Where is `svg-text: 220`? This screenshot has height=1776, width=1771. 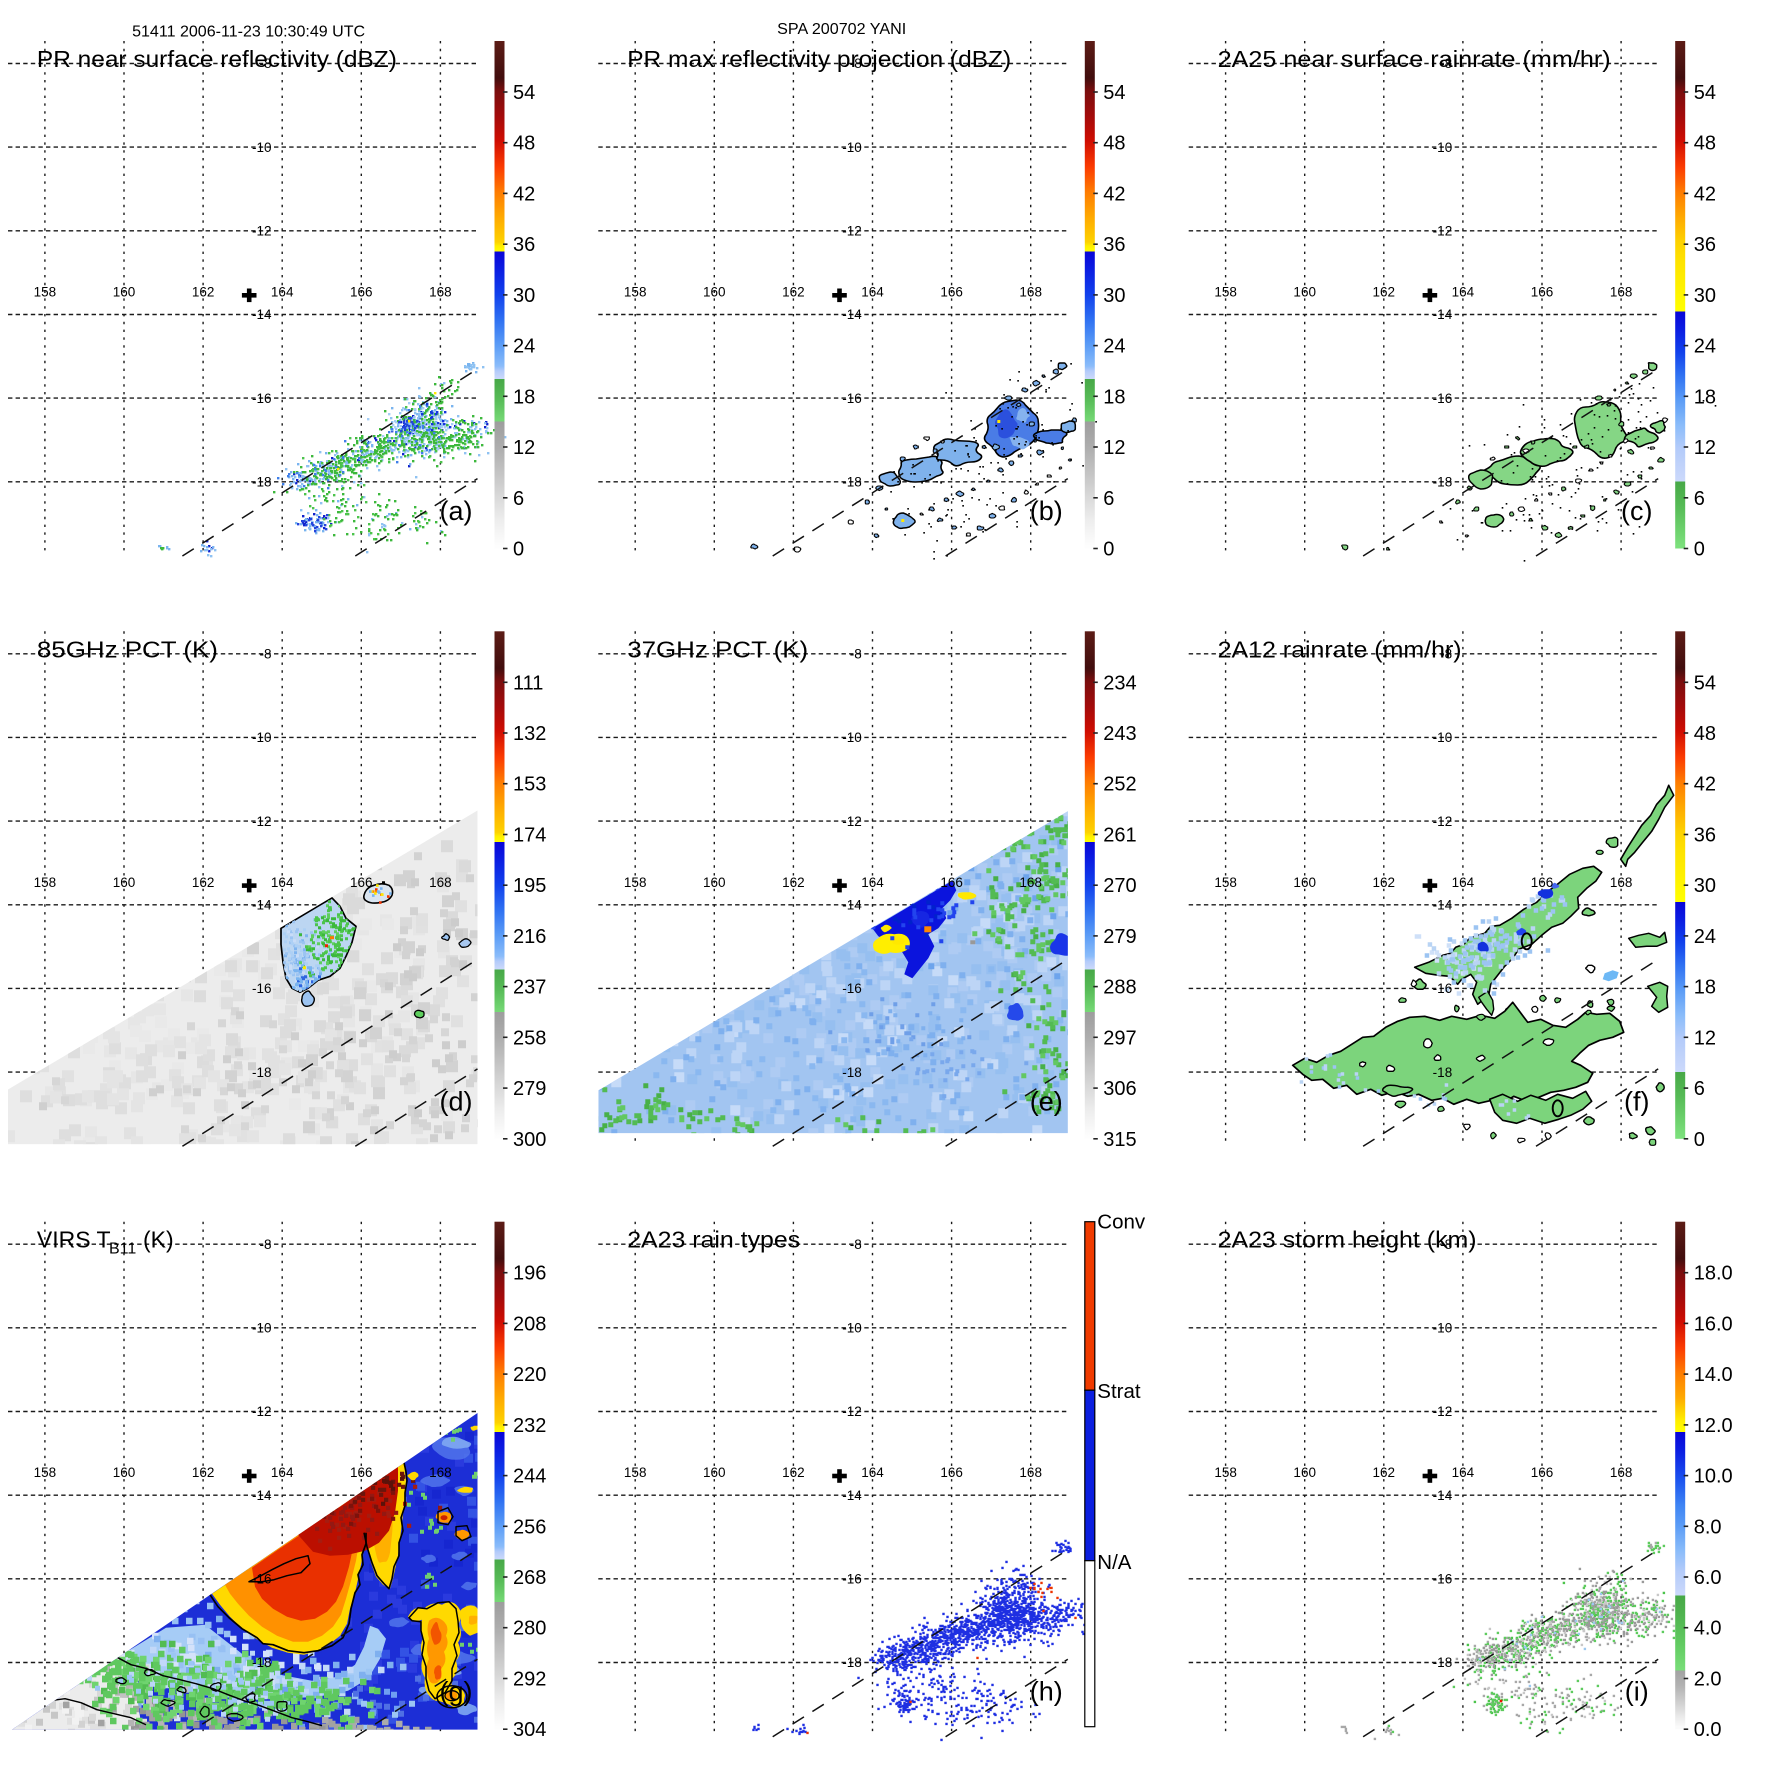 svg-text: 220 is located at coordinates (529, 1375).